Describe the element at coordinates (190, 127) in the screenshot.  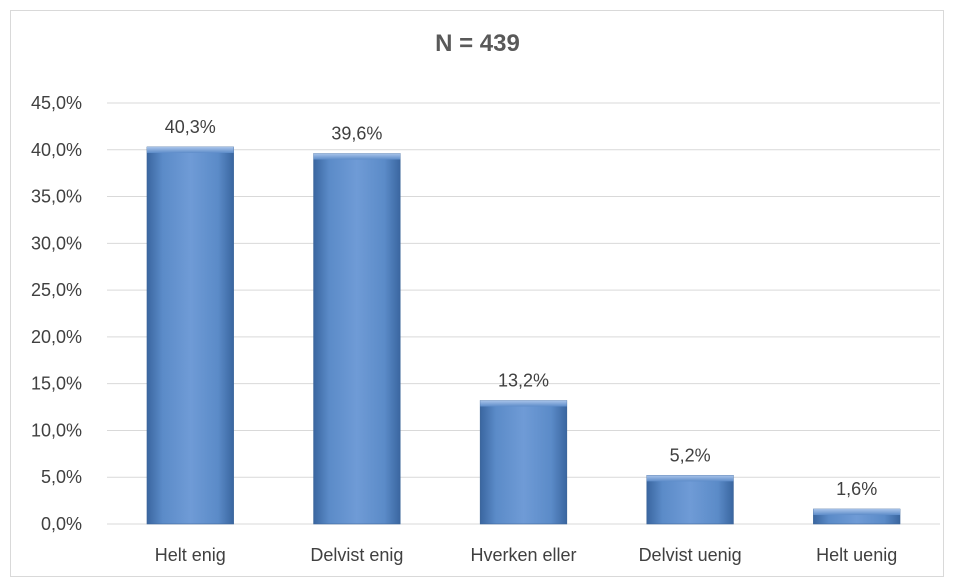
I see `data-label: 40,3%` at that location.